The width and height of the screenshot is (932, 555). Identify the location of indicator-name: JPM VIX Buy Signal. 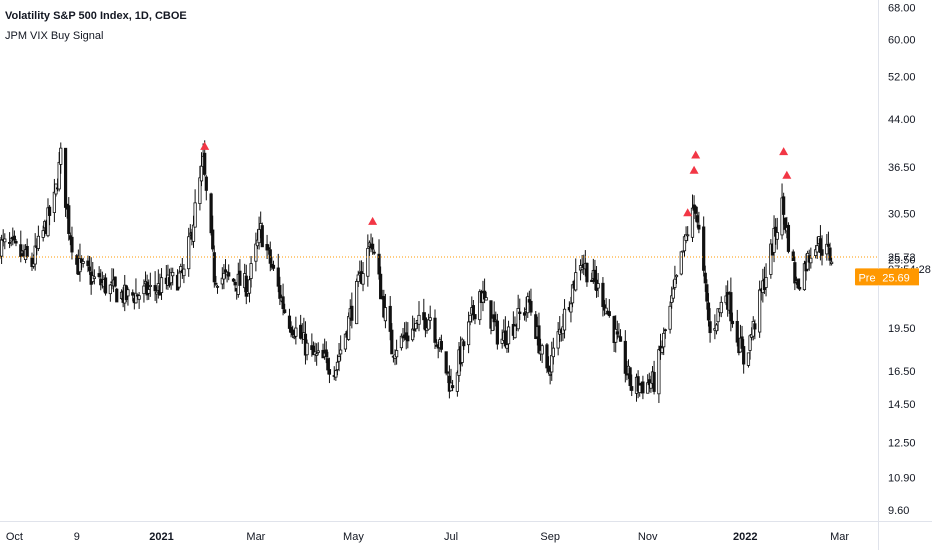
(54, 36).